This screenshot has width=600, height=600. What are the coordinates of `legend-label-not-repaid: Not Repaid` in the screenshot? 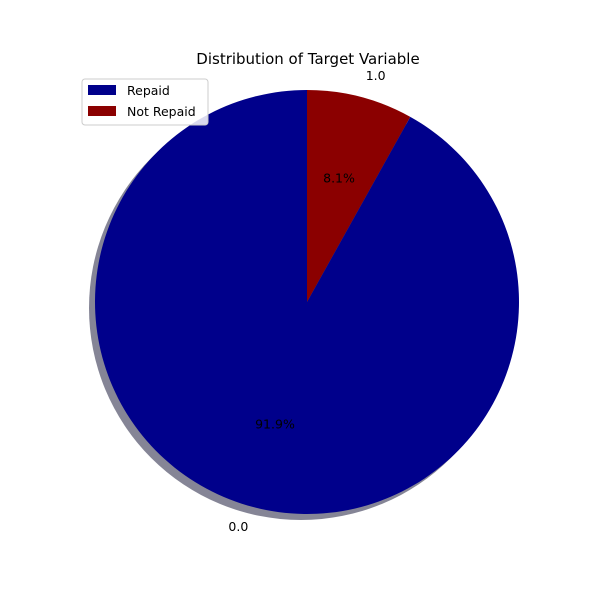 It's located at (161, 111).